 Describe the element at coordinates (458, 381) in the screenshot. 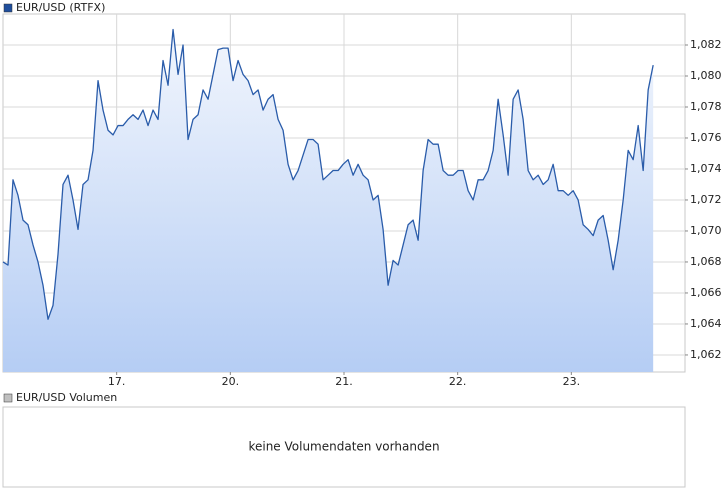

I see `x-tick-label: 22.` at that location.